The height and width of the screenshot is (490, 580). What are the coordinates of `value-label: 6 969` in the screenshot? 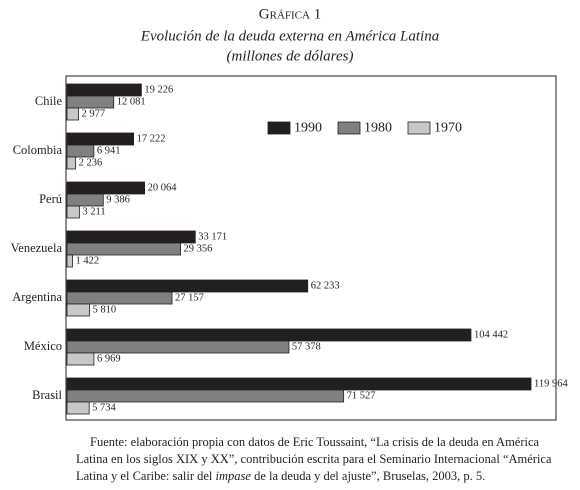 It's located at (109, 358).